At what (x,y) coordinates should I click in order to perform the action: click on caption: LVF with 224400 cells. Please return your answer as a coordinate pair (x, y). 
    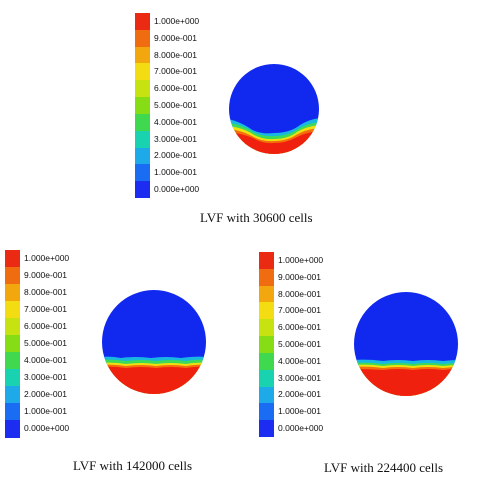
    Looking at the image, I should click on (384, 467).